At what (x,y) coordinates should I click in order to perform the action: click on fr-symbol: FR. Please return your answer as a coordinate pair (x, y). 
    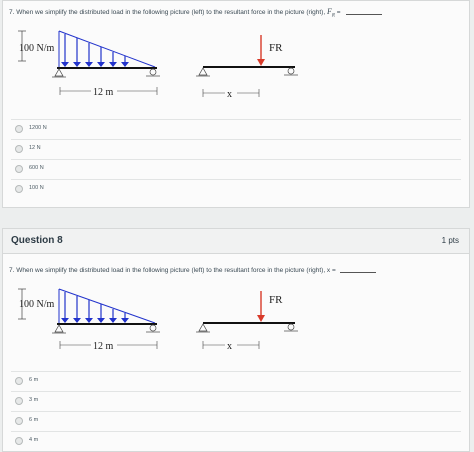
    Looking at the image, I should click on (330, 13).